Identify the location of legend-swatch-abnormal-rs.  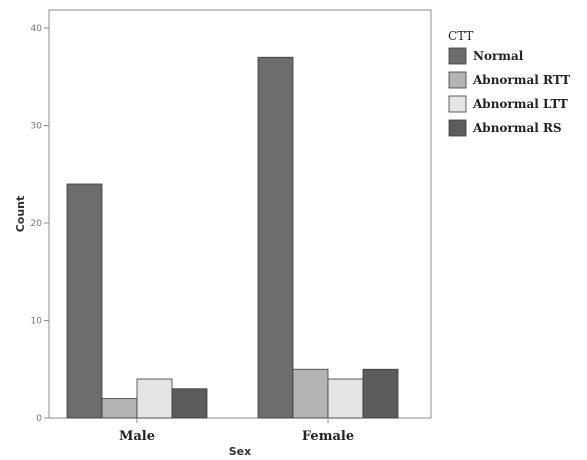
(457, 128).